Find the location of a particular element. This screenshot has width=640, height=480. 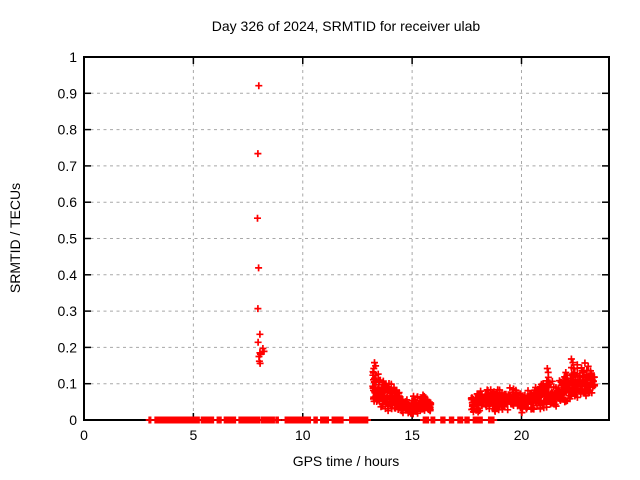

y-tick-label: 0.3 is located at coordinates (68, 311).